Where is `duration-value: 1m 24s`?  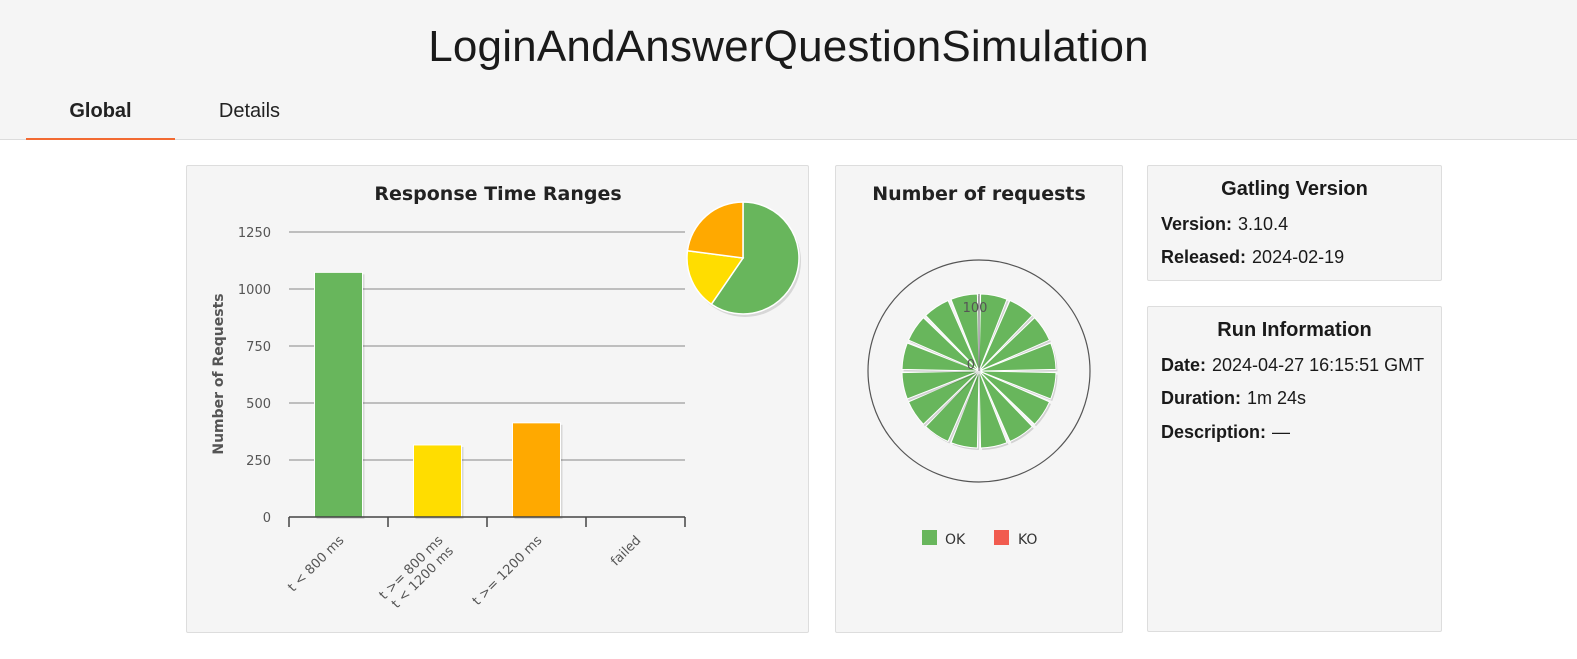 duration-value: 1m 24s is located at coordinates (1277, 398).